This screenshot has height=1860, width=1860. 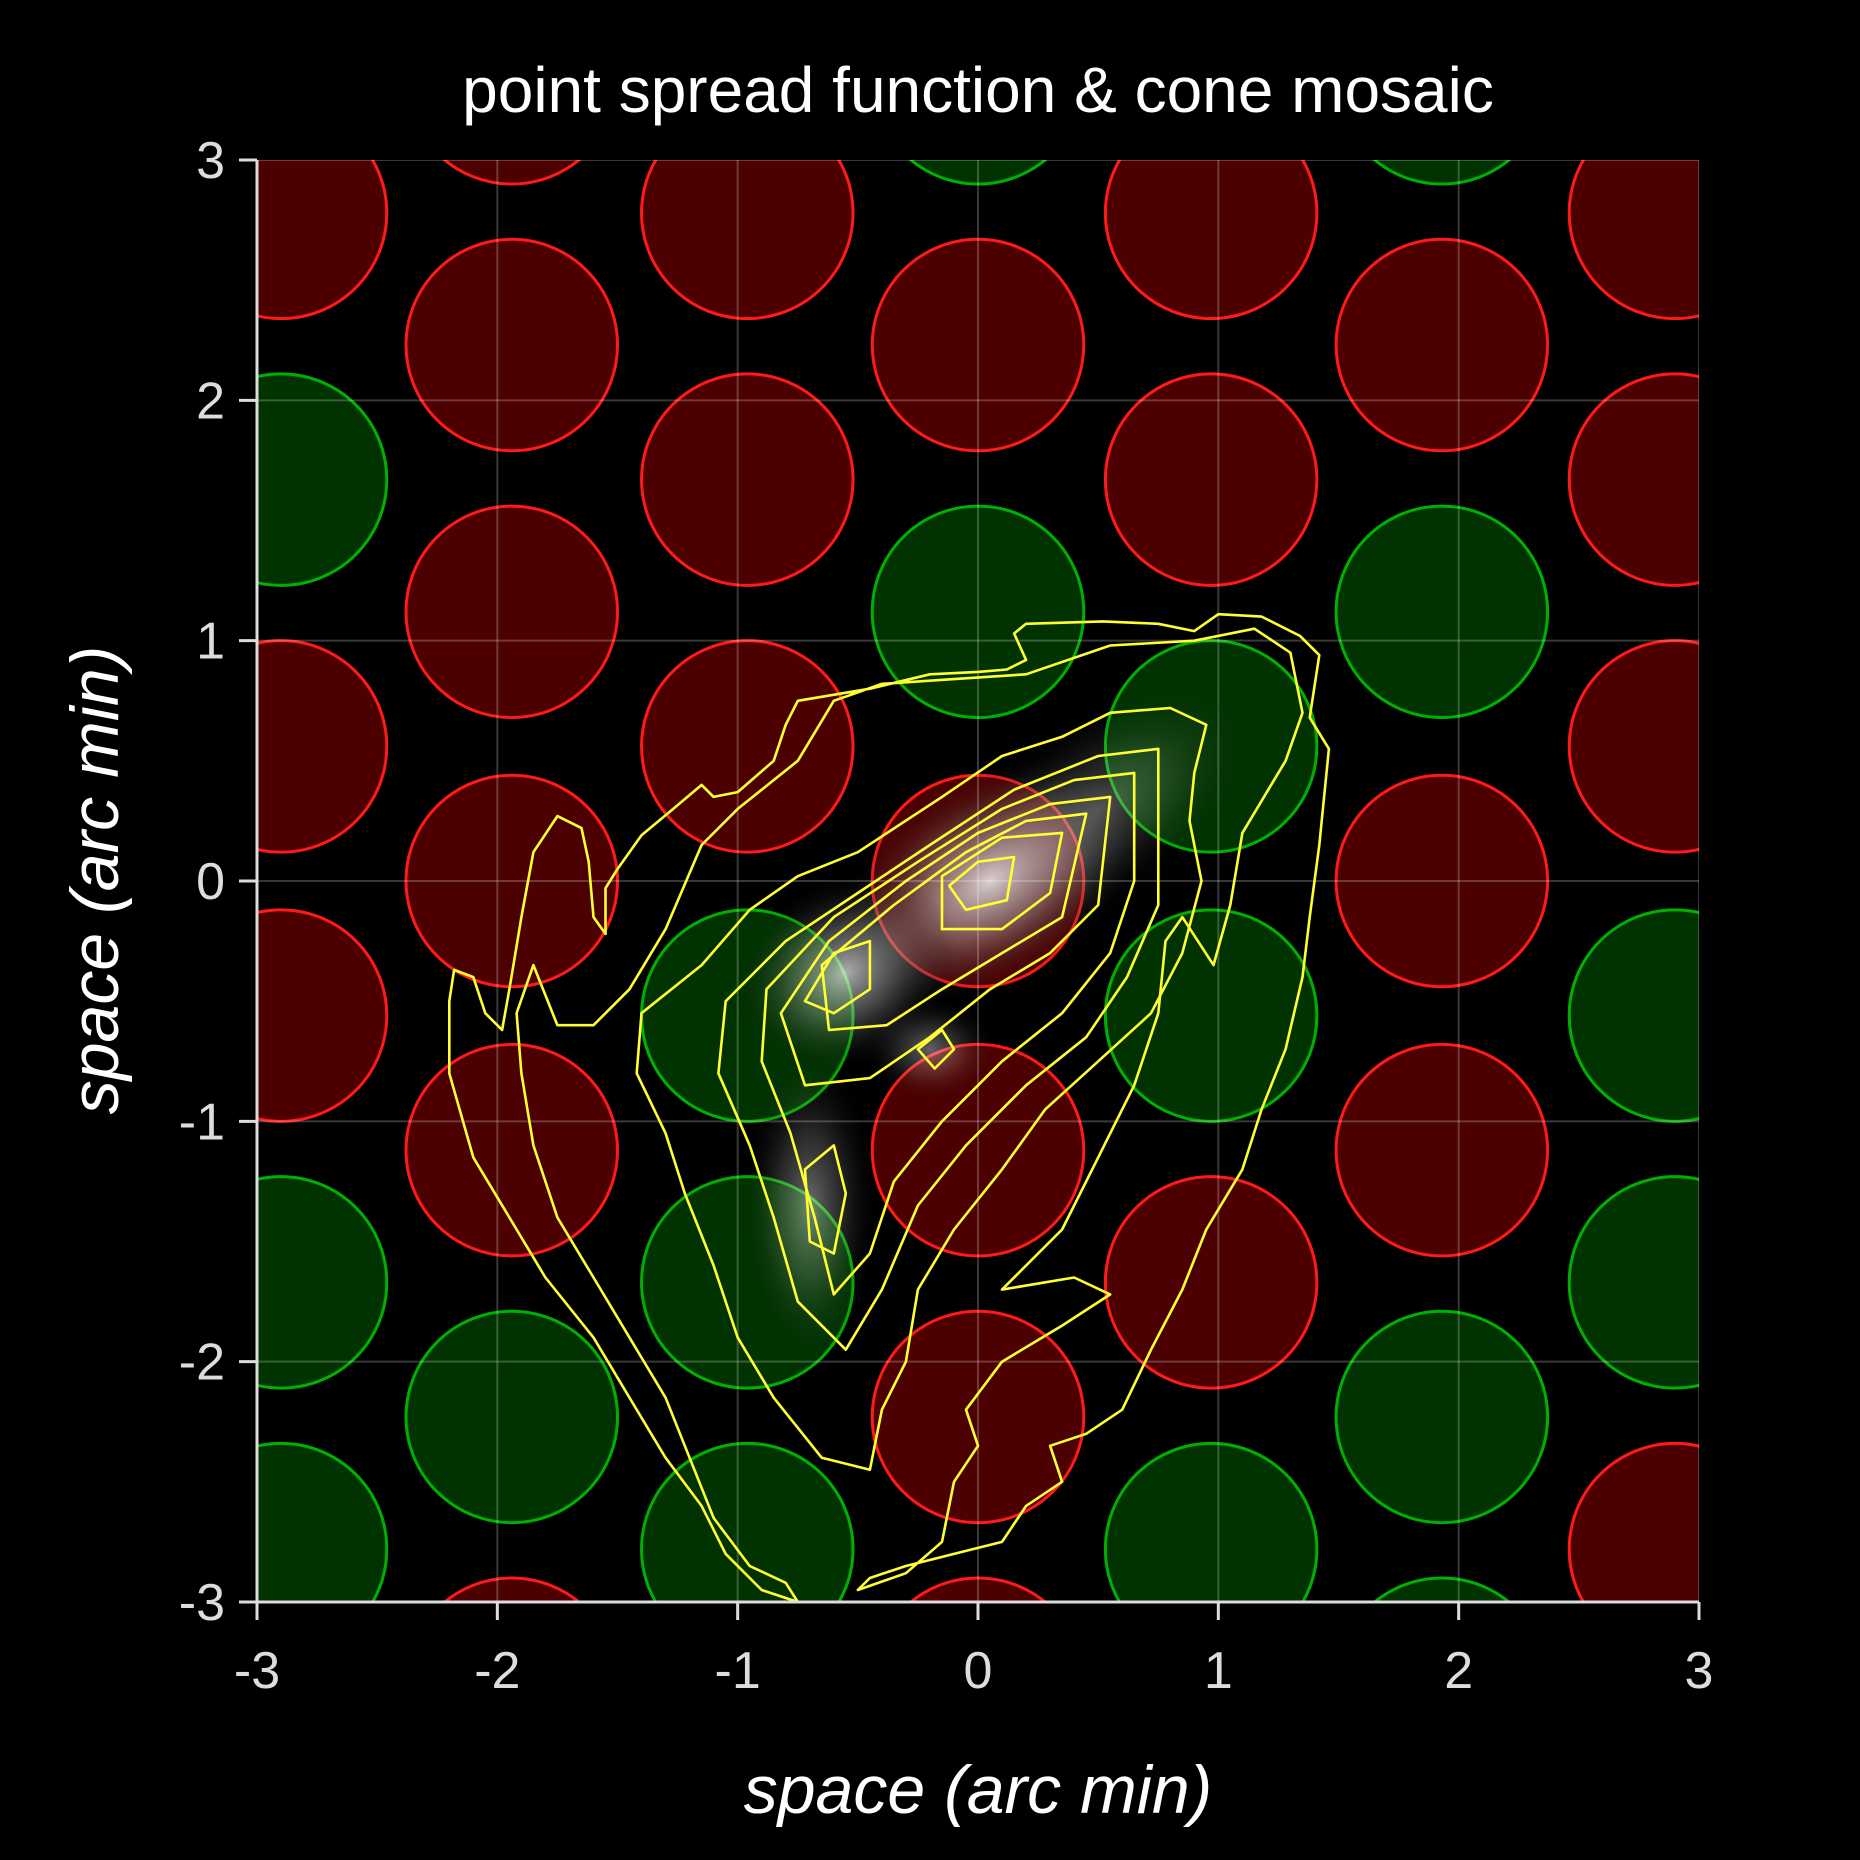 I want to click on y-tick-label-6: 3, so click(x=210, y=161).